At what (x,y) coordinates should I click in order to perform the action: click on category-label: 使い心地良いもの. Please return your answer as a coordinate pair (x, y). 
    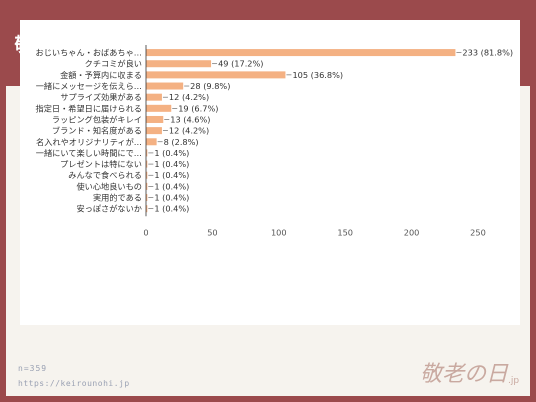
    Looking at the image, I should click on (109, 186).